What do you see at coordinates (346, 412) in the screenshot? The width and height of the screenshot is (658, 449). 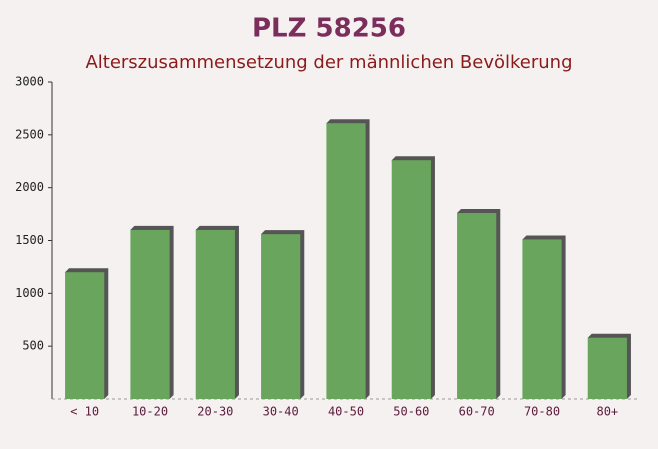 I see `x-tick-label: 40-50` at bounding box center [346, 412].